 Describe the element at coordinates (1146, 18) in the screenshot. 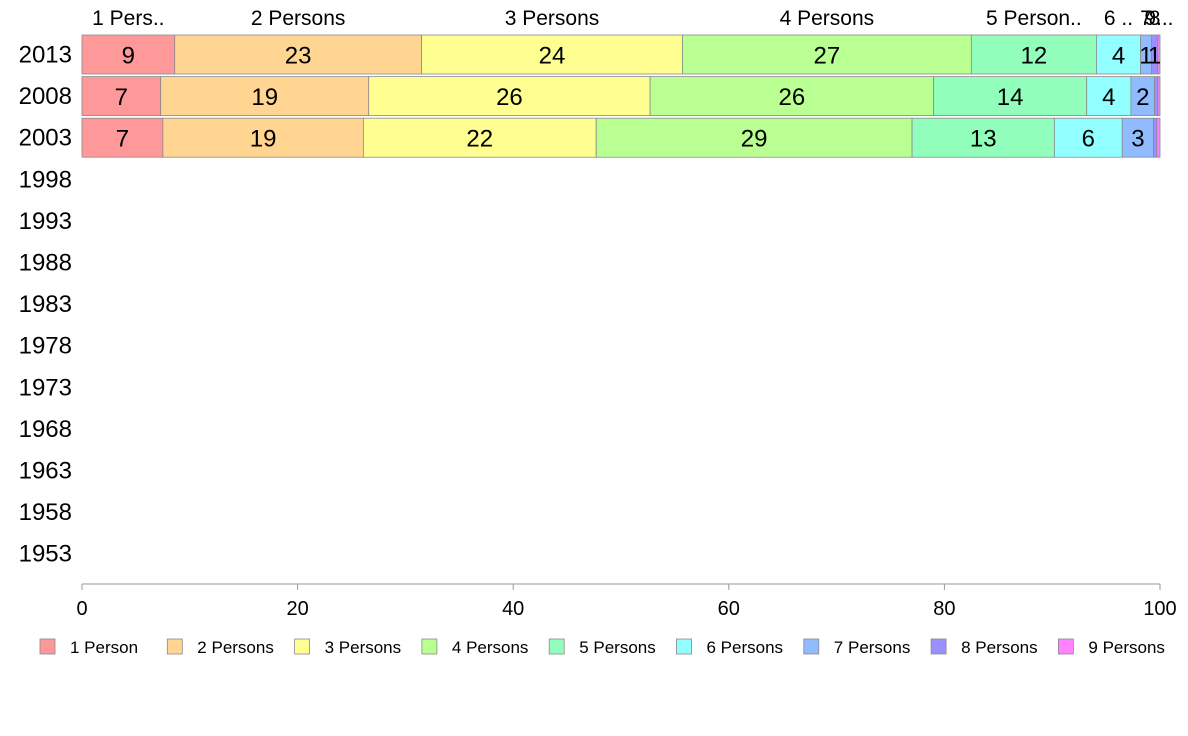

I see `top-label: 7` at that location.